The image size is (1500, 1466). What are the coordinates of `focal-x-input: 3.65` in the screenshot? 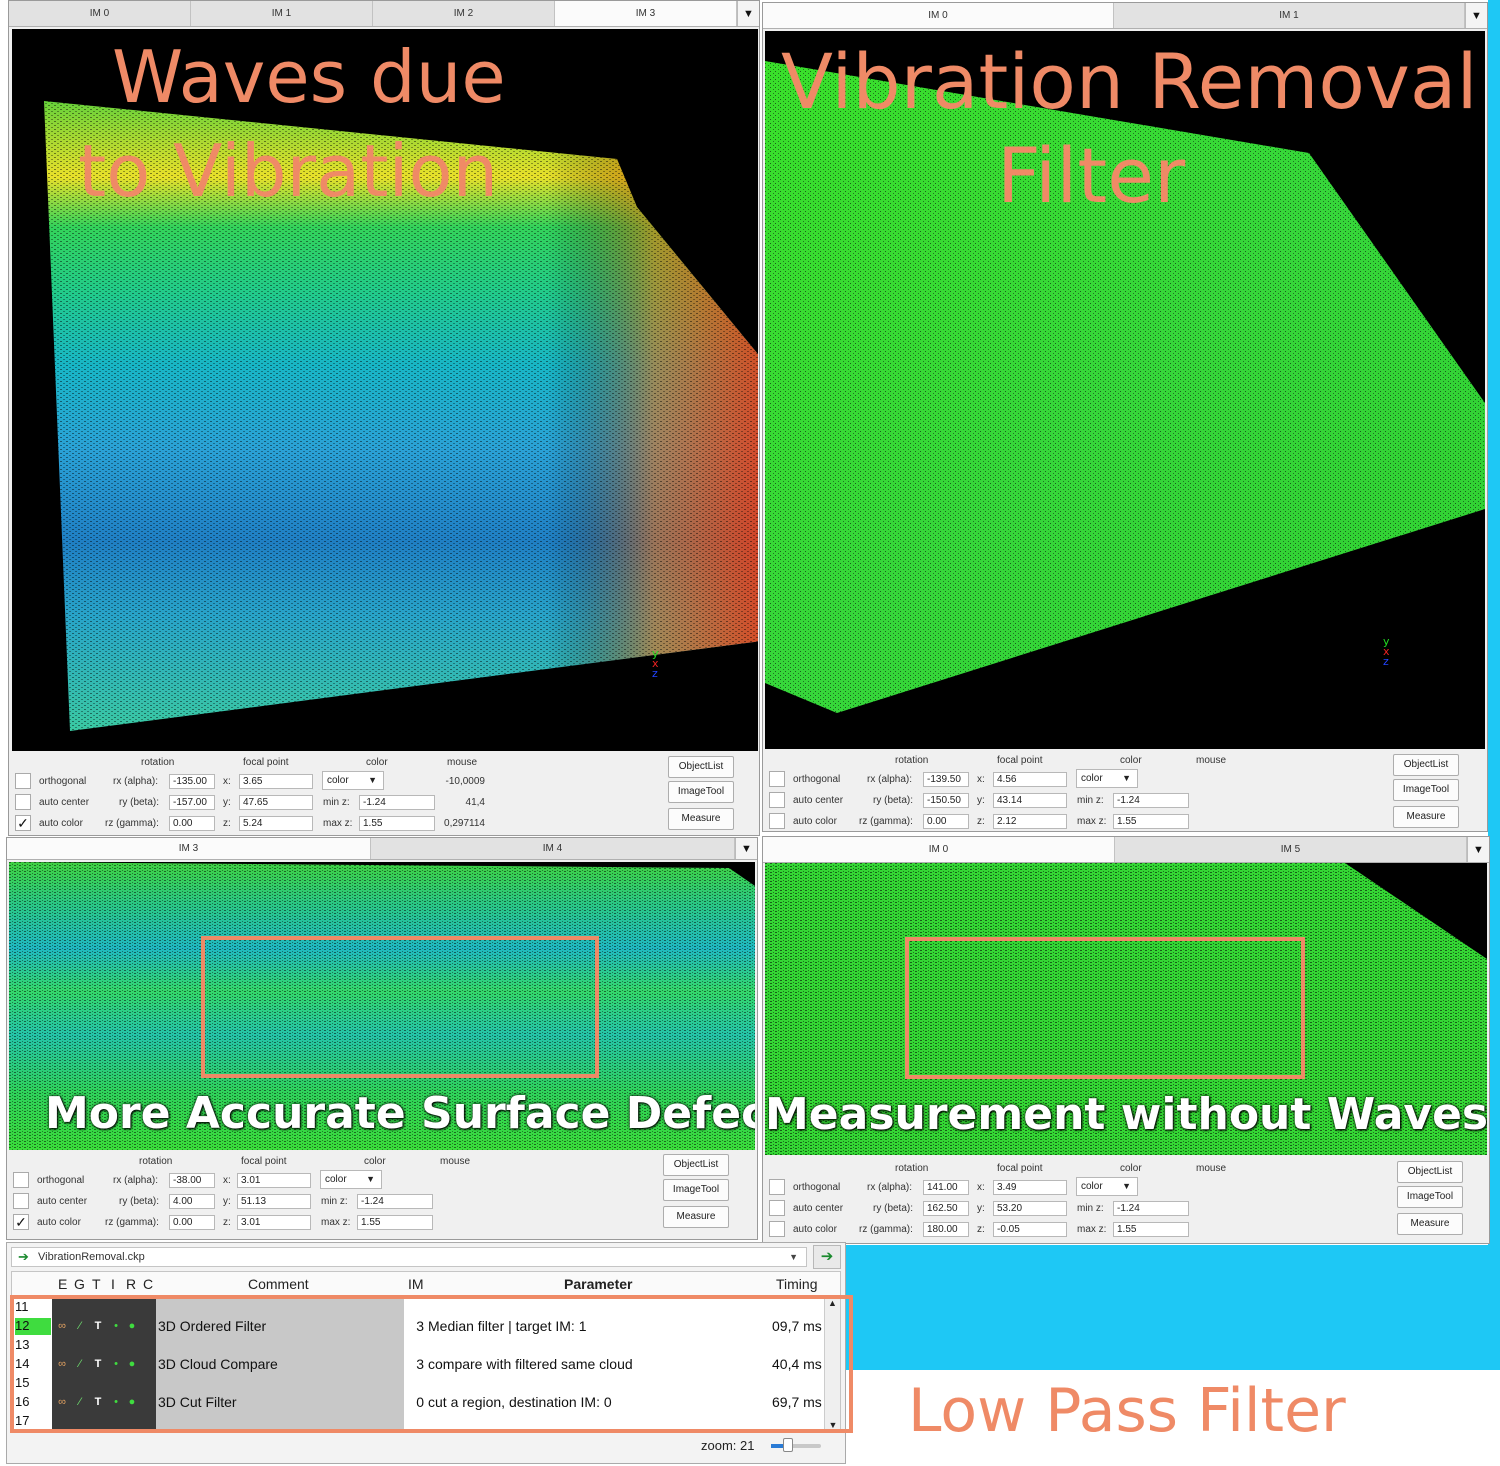 It's located at (276, 781).